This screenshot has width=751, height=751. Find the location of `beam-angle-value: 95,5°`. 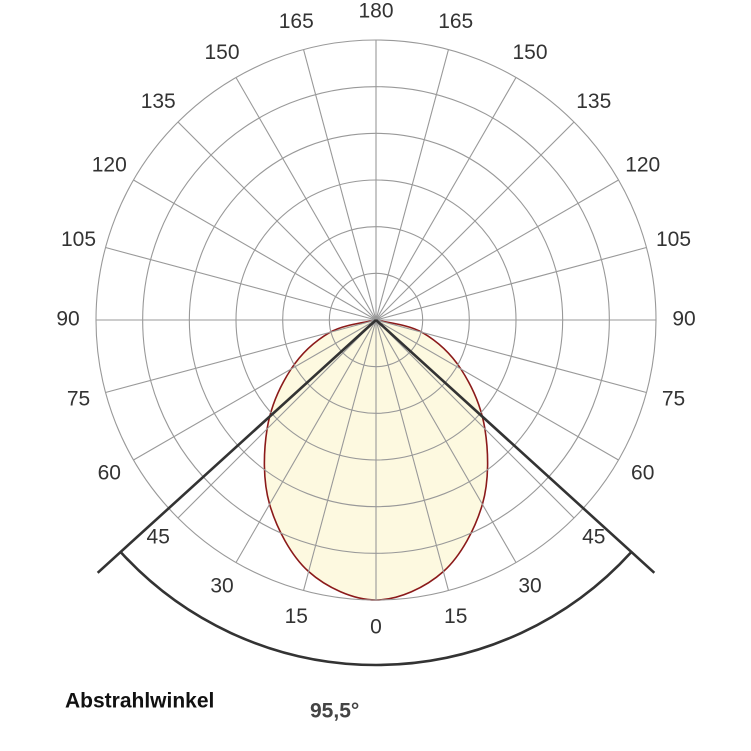

beam-angle-value: 95,5° is located at coordinates (334, 711).